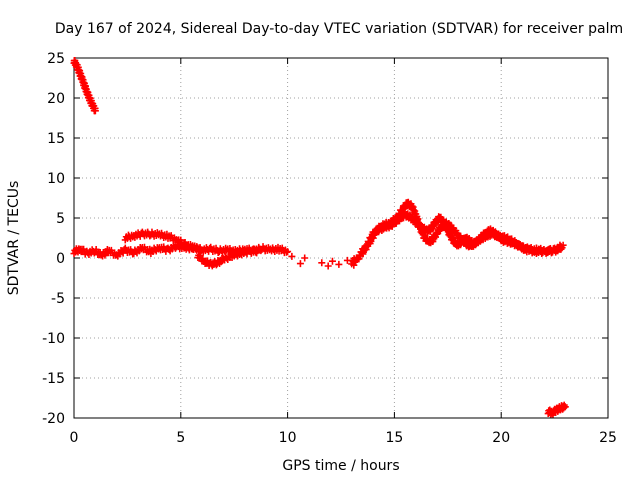 This screenshot has width=640, height=484. What do you see at coordinates (288, 438) in the screenshot?
I see `x-tick-label: 10` at bounding box center [288, 438].